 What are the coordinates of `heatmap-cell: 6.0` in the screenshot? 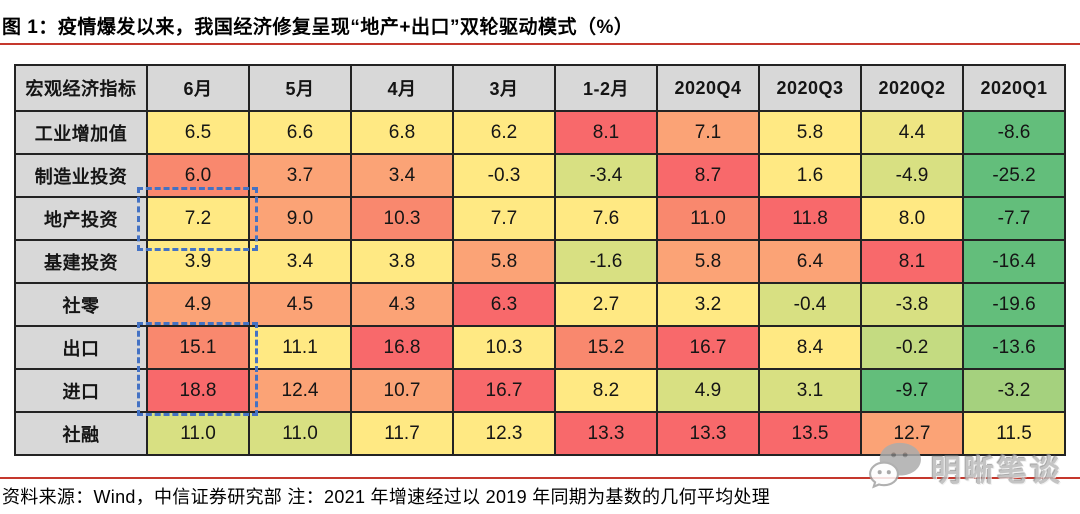 It's located at (198, 175).